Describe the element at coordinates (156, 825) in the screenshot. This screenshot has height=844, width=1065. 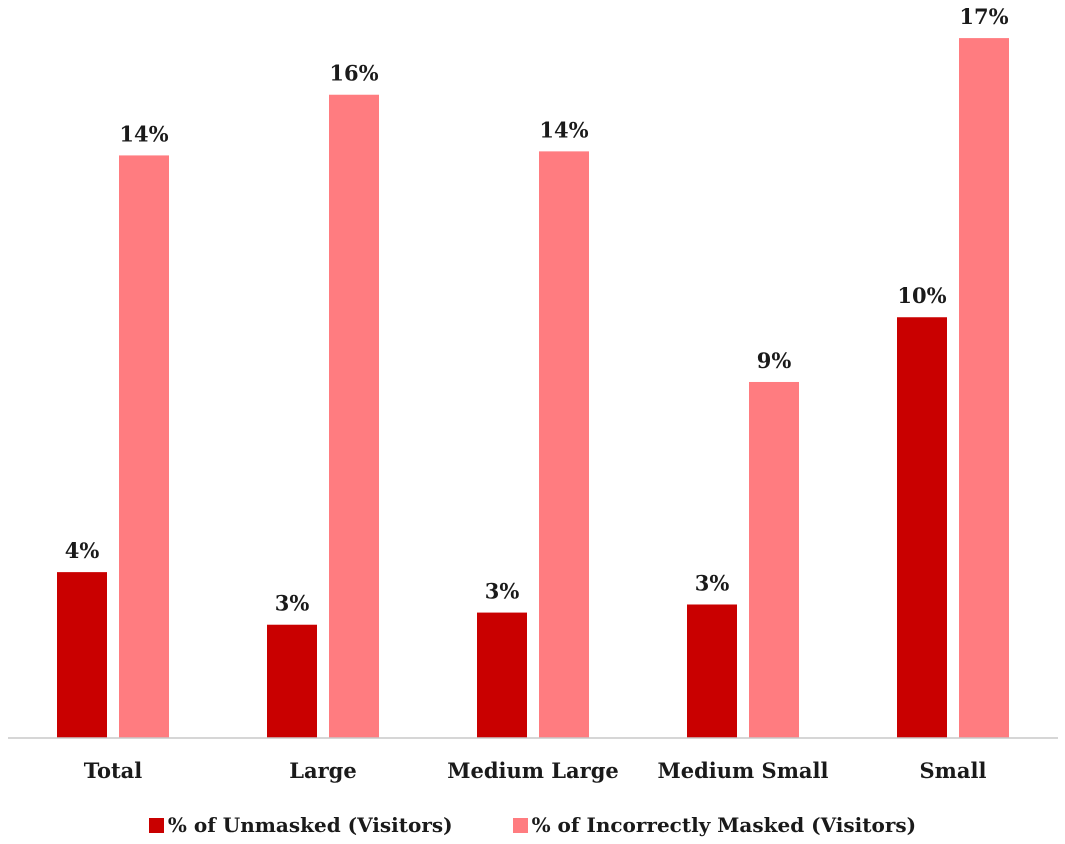
I see `legend-swatch-unmasked` at that location.